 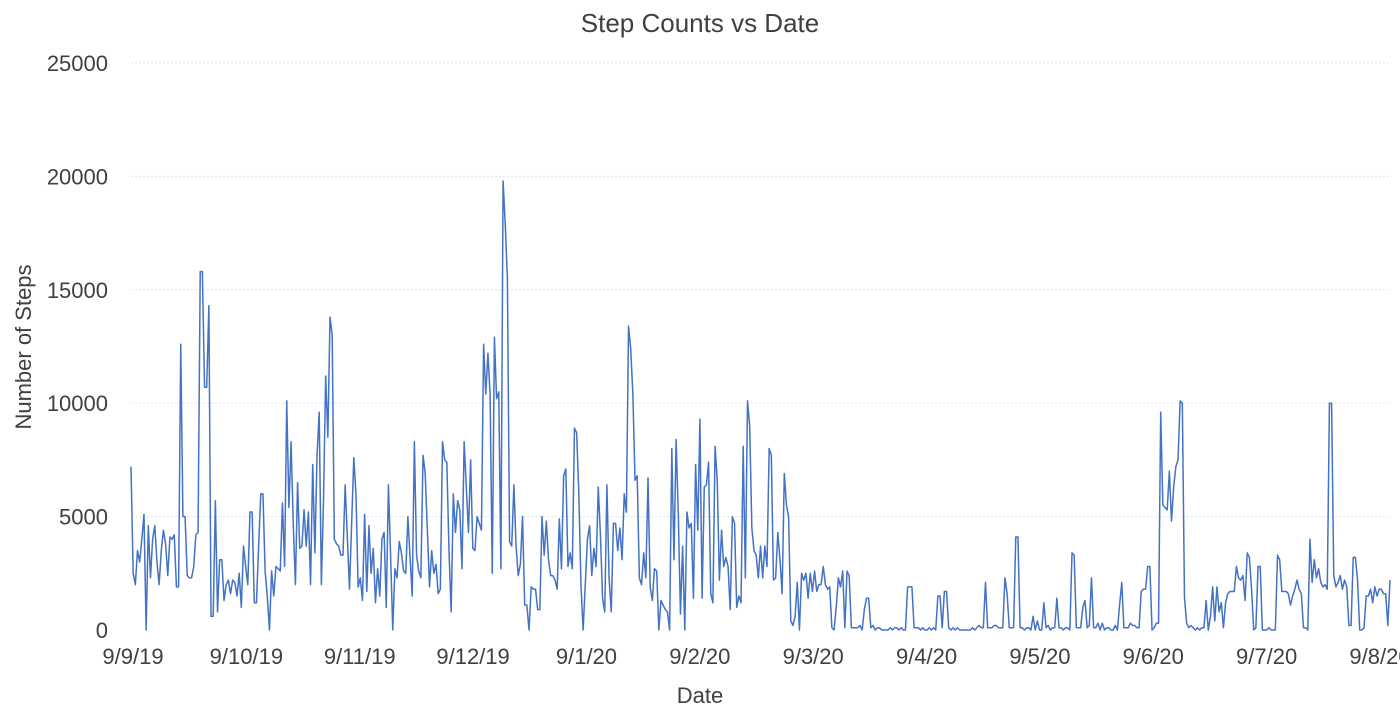 What do you see at coordinates (246, 656) in the screenshot?
I see `x-tick-label: 9/10/19` at bounding box center [246, 656].